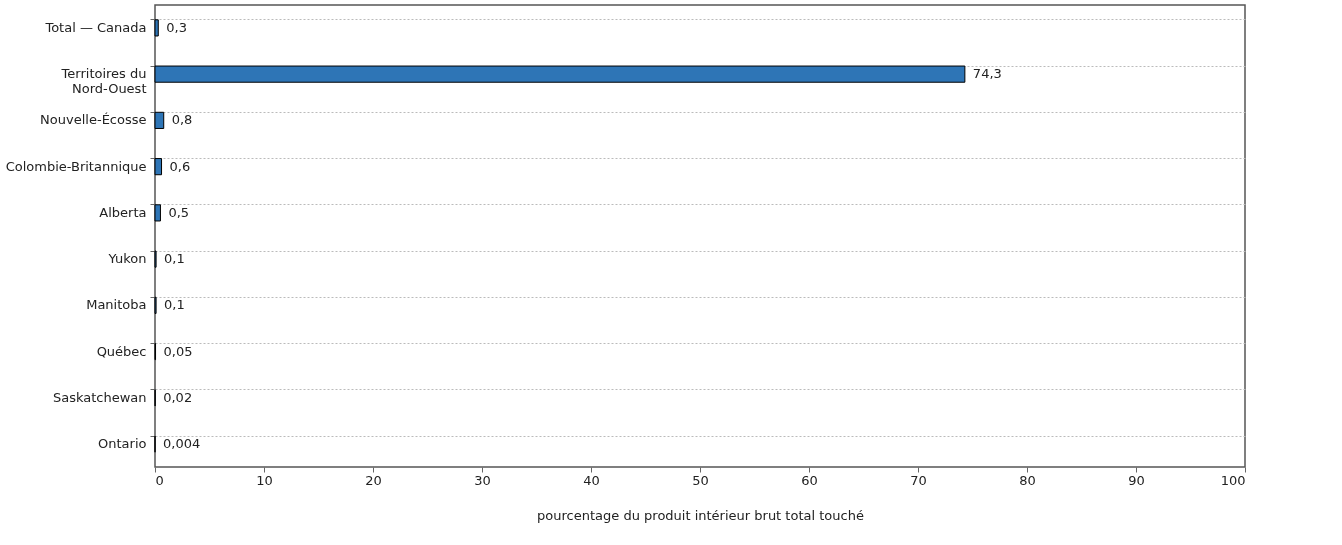 The height and width of the screenshot is (545, 1342). What do you see at coordinates (176, 27) in the screenshot?
I see `data-label: 0,3` at bounding box center [176, 27].